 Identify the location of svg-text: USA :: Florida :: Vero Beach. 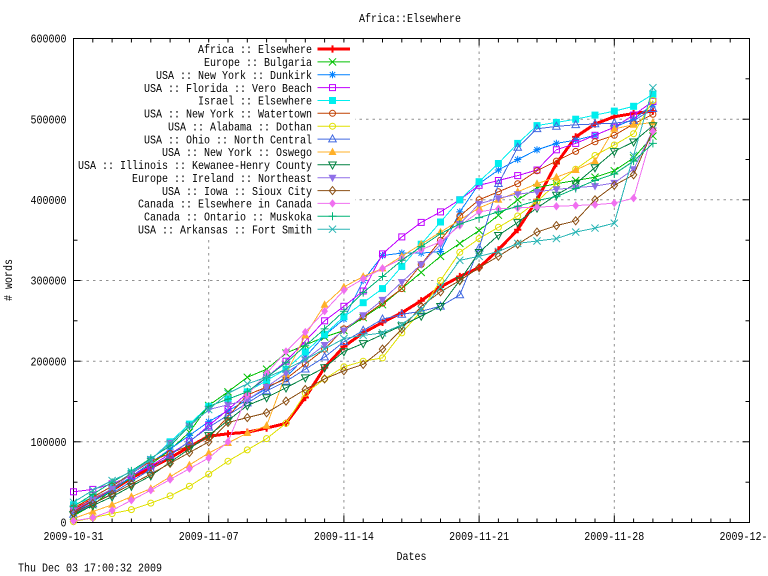
(228, 89).